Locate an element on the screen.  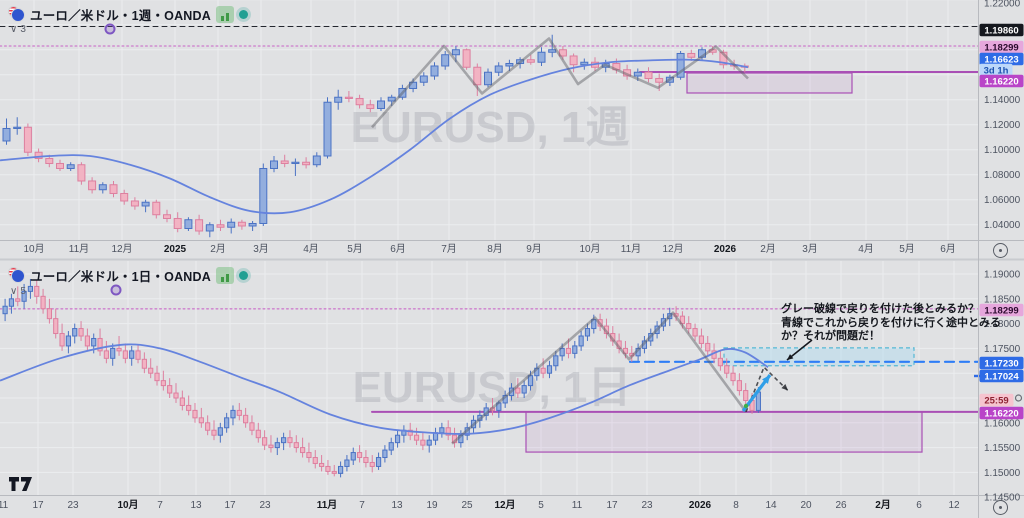
price-tick: 1.16000 is located at coordinates (1002, 423).